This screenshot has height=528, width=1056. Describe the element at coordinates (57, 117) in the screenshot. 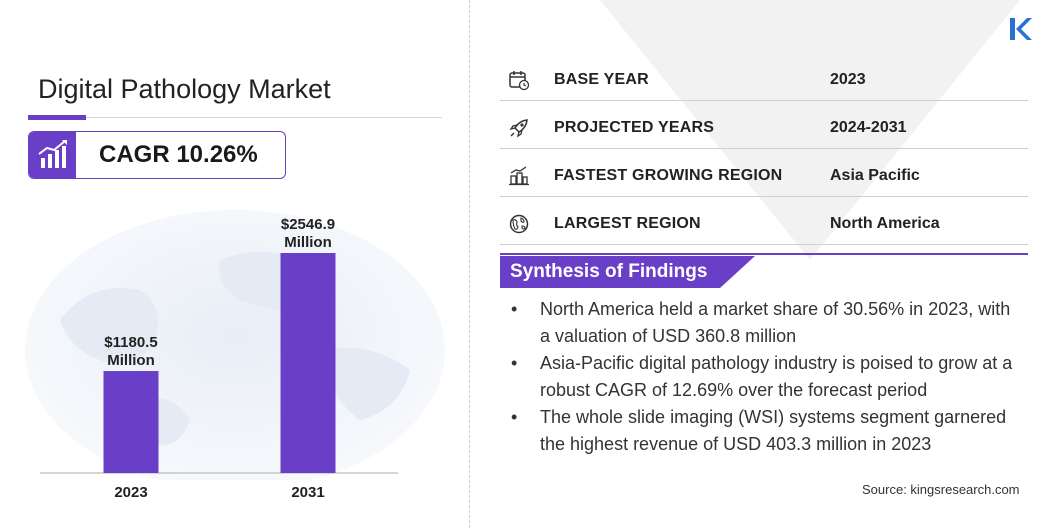

I see `title-accent-bar` at that location.